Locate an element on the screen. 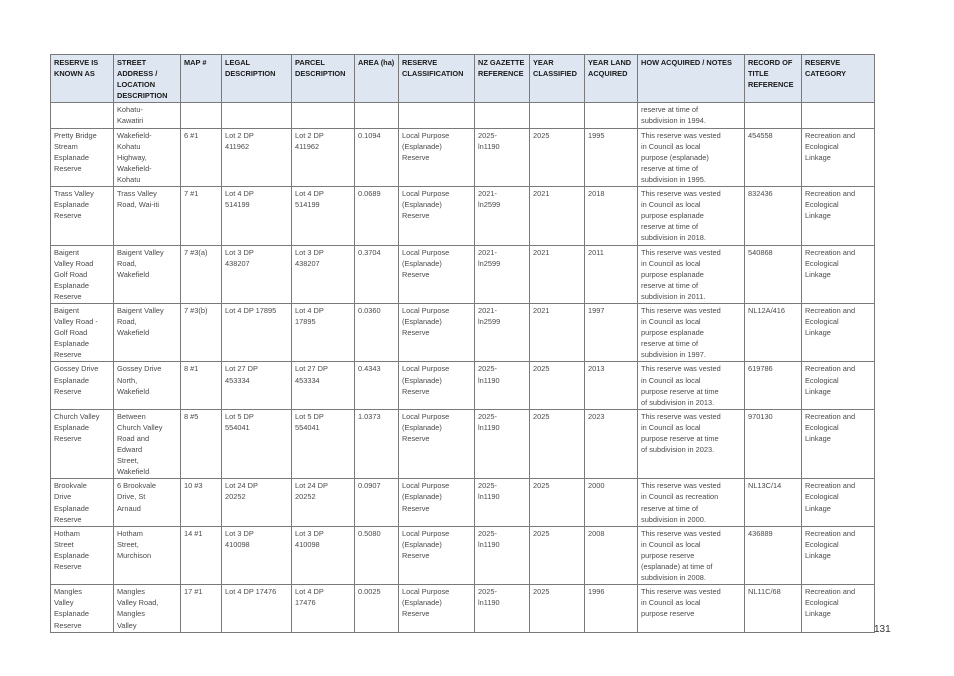  cell-area is located at coordinates (376, 115).